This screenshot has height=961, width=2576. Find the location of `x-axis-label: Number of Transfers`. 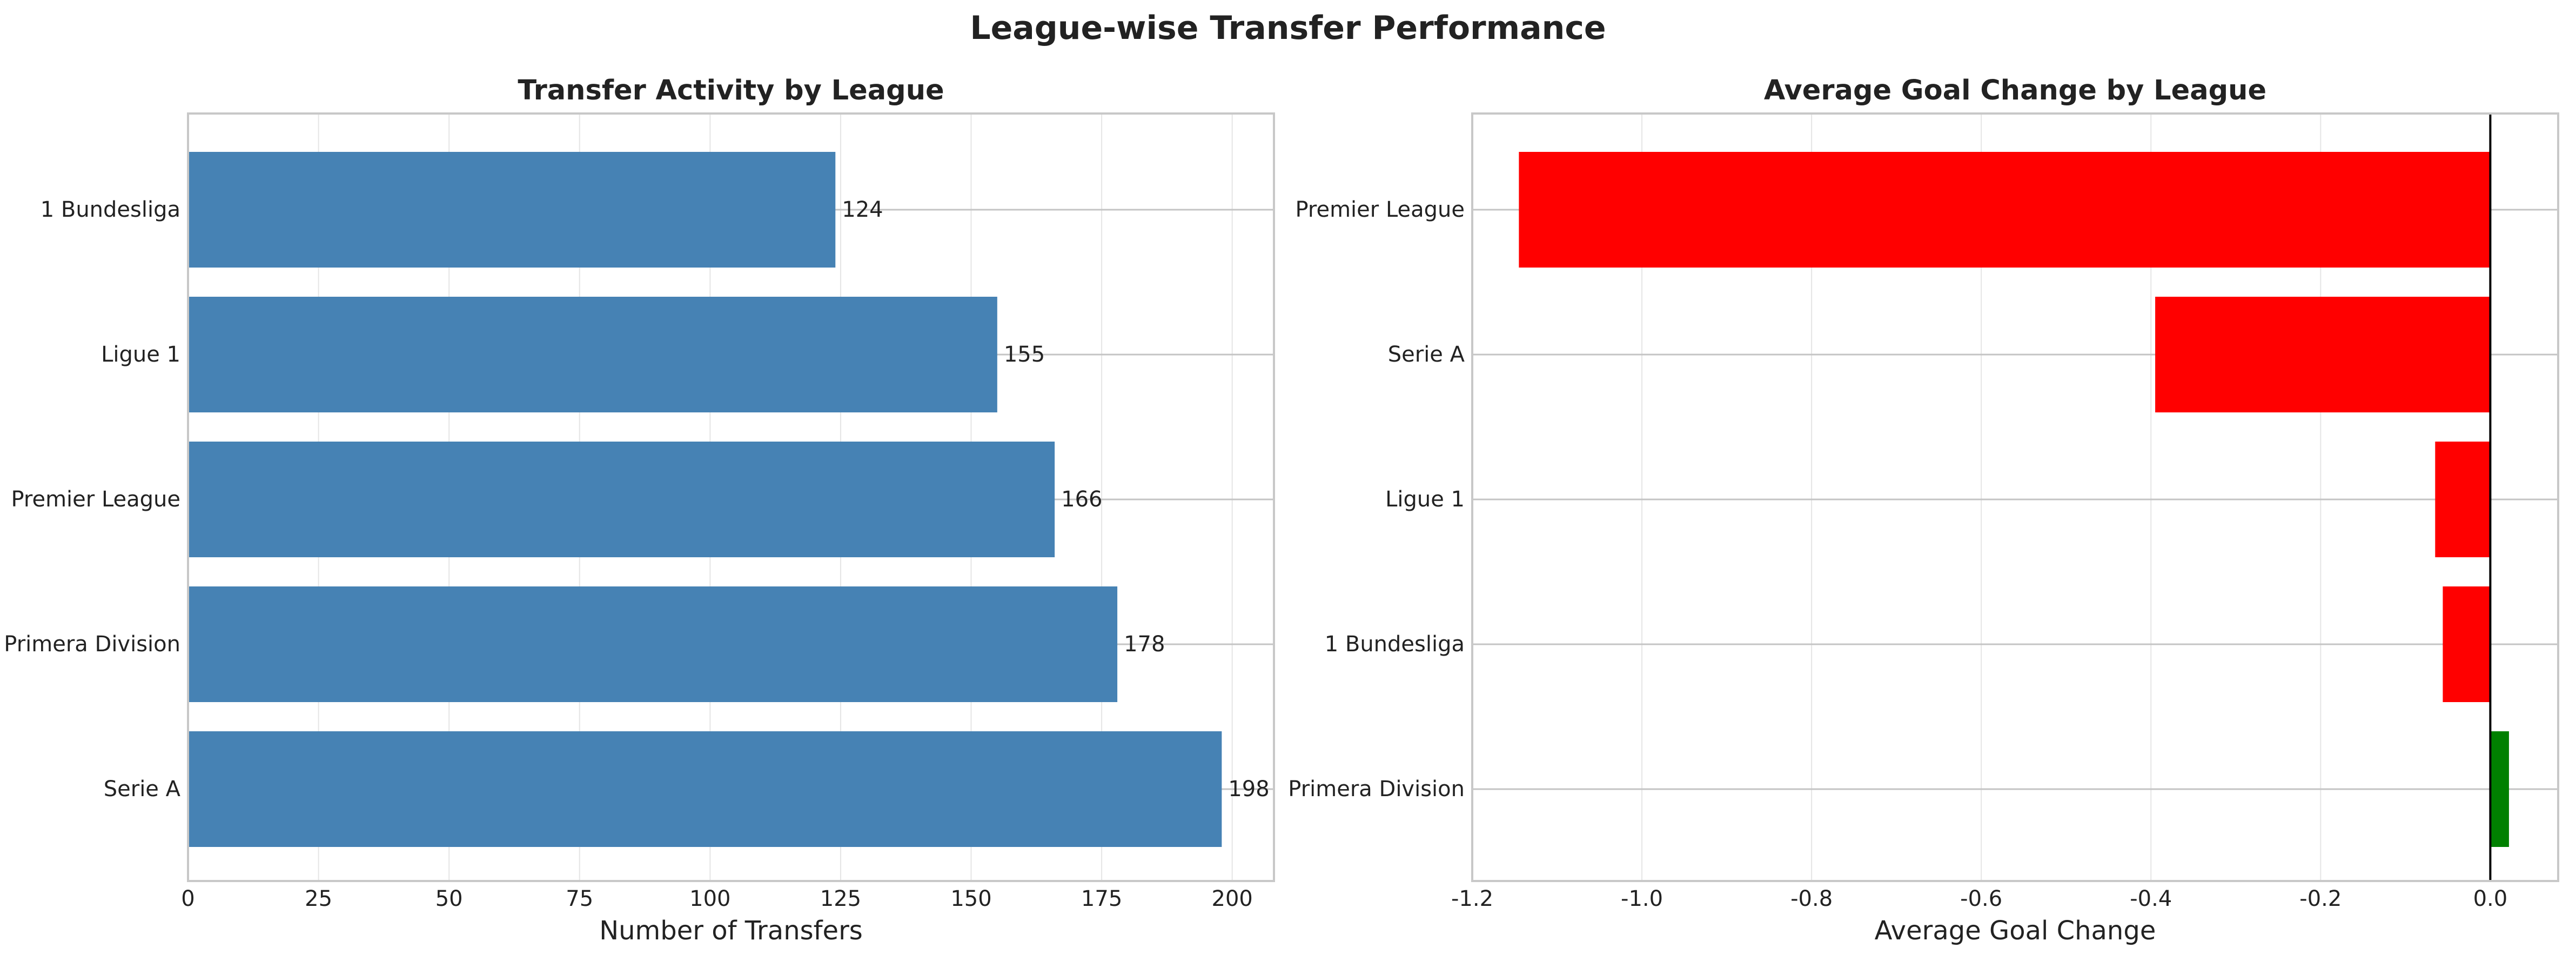

x-axis-label: Number of Transfers is located at coordinates (731, 931).